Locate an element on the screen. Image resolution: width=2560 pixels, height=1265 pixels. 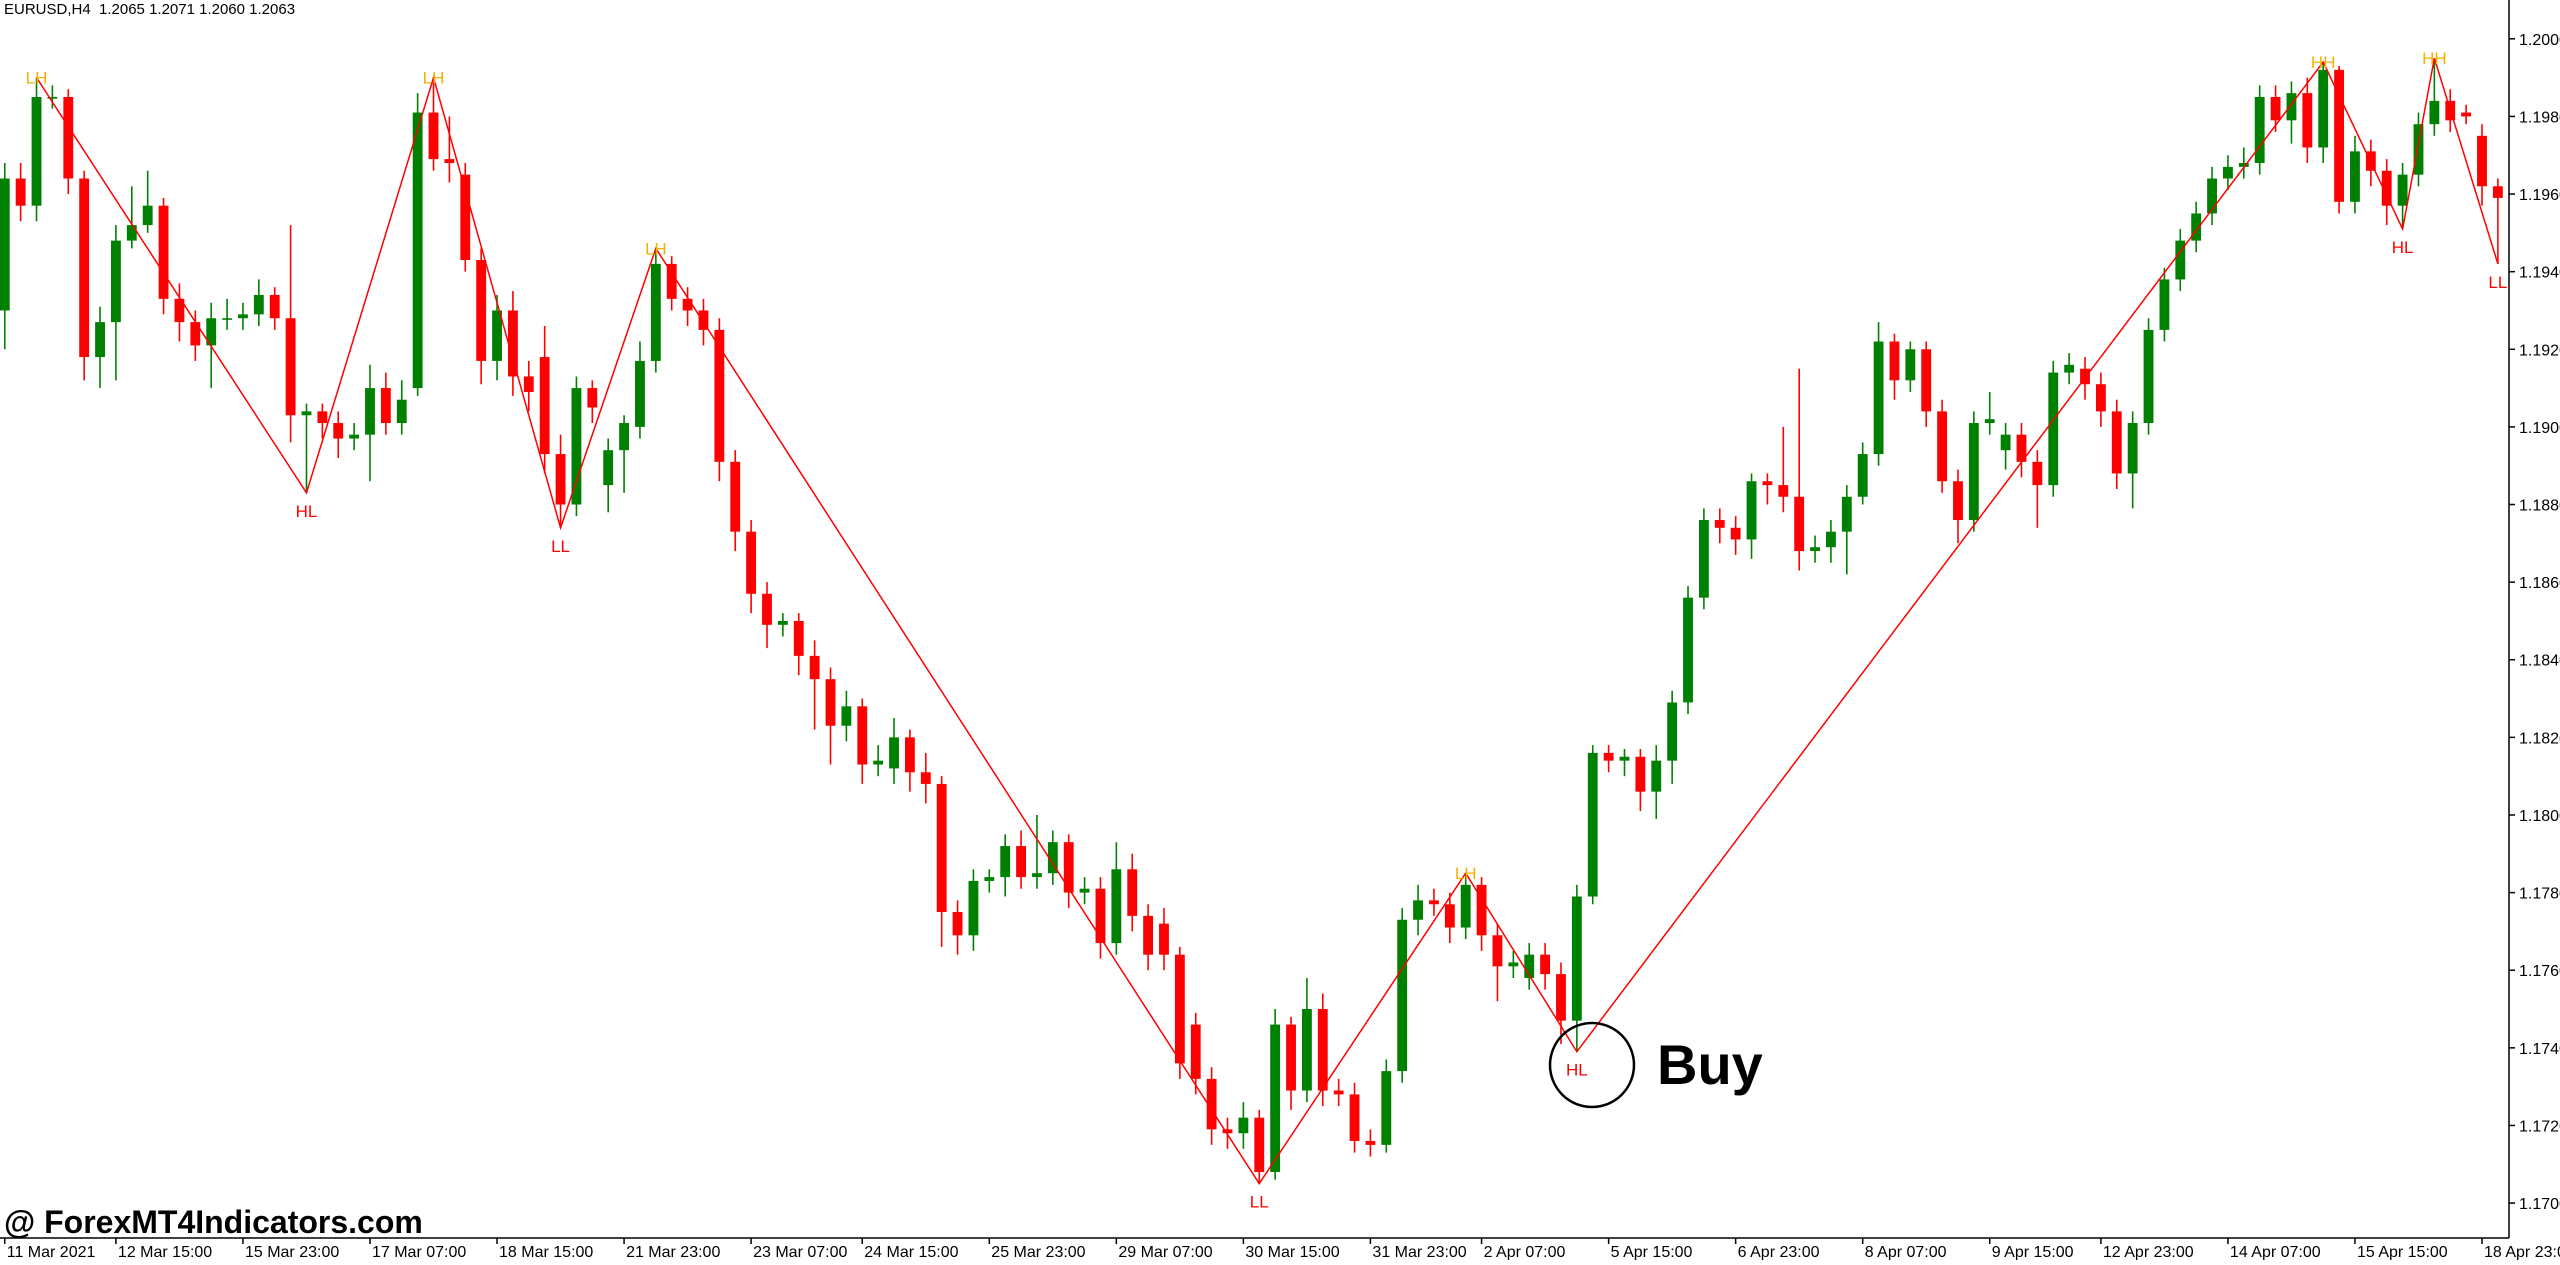
y-tick-label: 1.1760 is located at coordinates (2539, 971).